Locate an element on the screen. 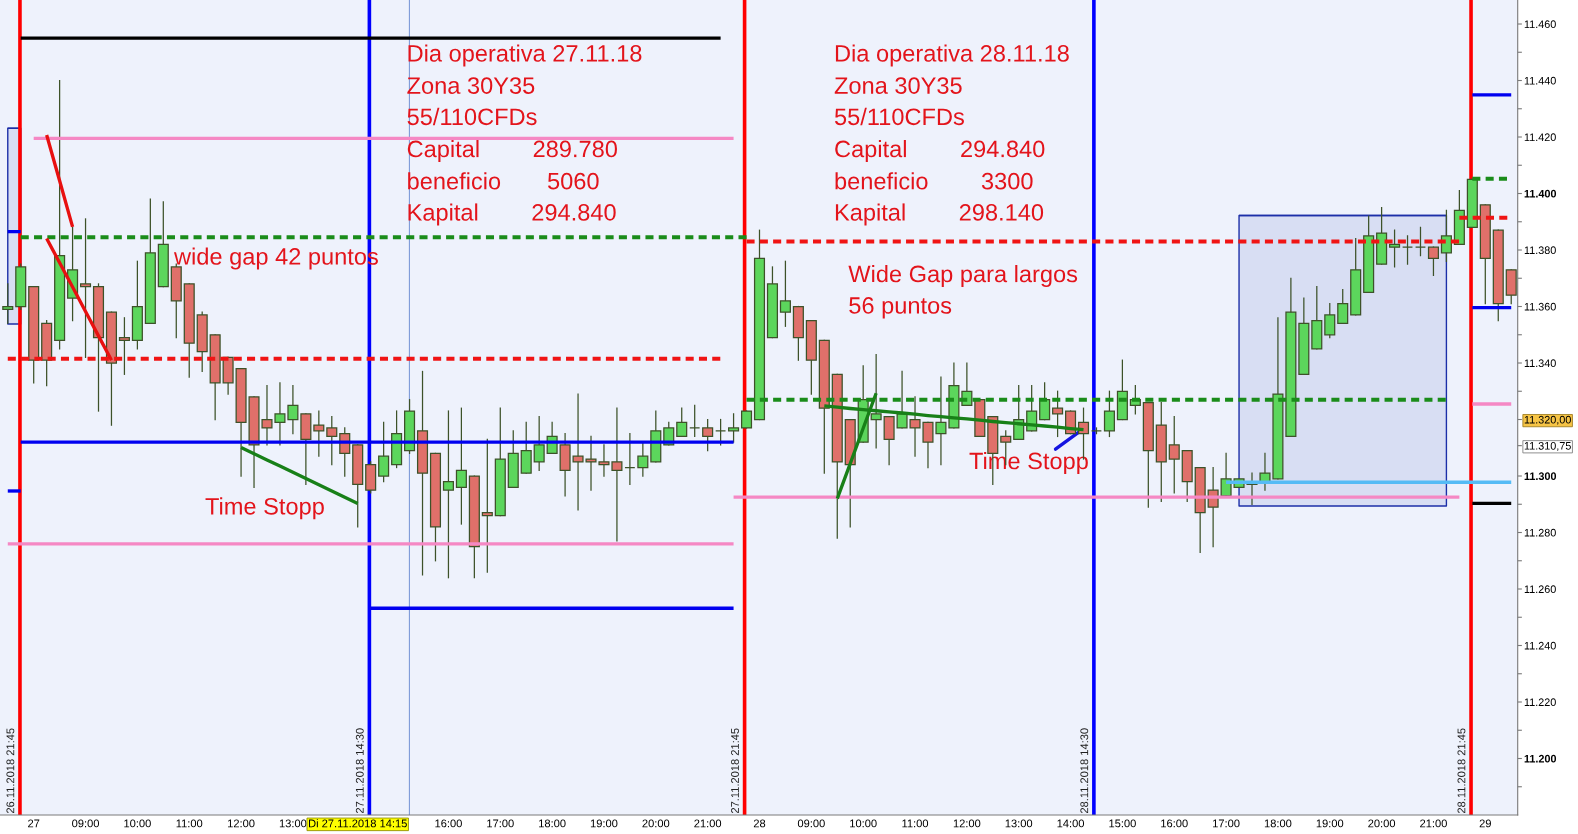 The image size is (1578, 834). annotation: Capital 294.840 is located at coordinates (940, 151).